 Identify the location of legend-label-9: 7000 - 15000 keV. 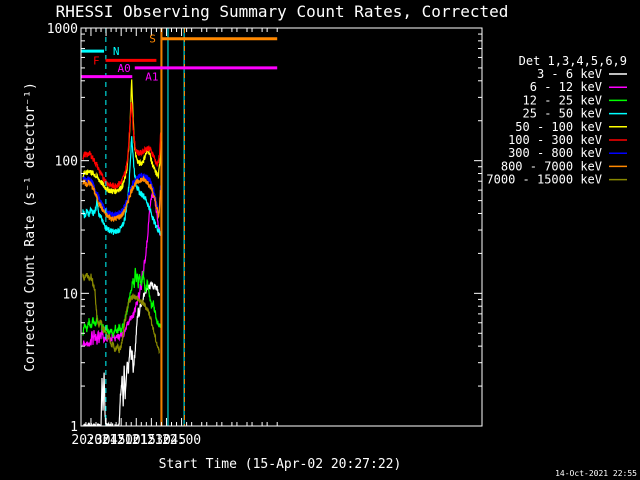
(544, 180).